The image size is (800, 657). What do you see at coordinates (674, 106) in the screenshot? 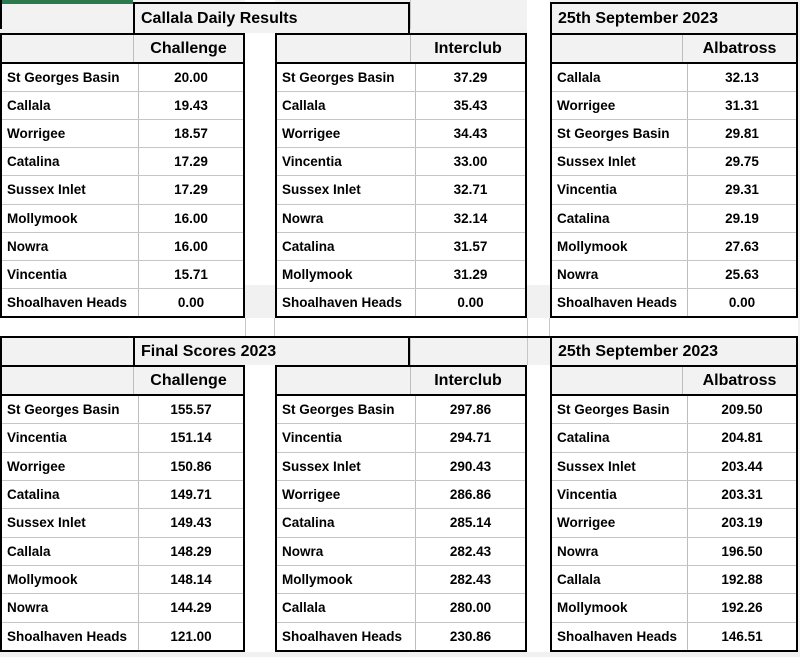
I see `table-row: Worrigee 31.31` at bounding box center [674, 106].